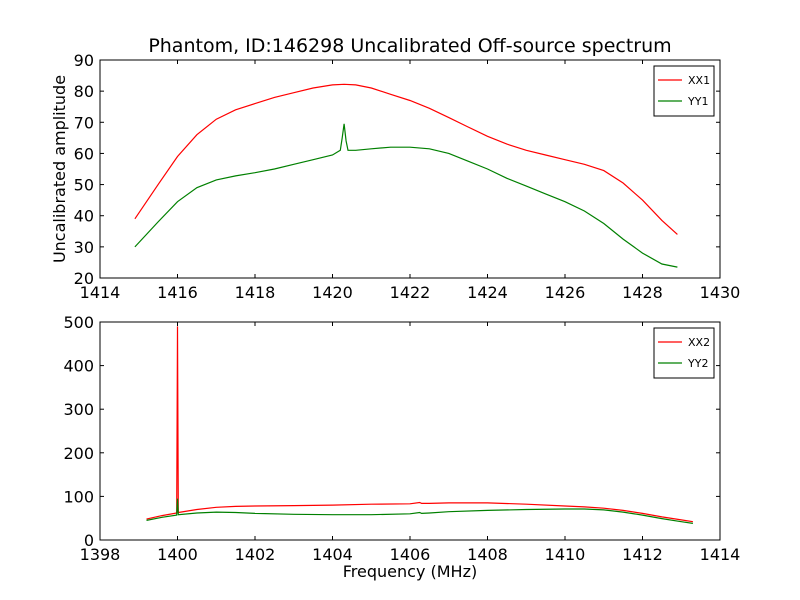 The height and width of the screenshot is (600, 800). I want to click on top-legend-label: YY1, so click(697, 101).